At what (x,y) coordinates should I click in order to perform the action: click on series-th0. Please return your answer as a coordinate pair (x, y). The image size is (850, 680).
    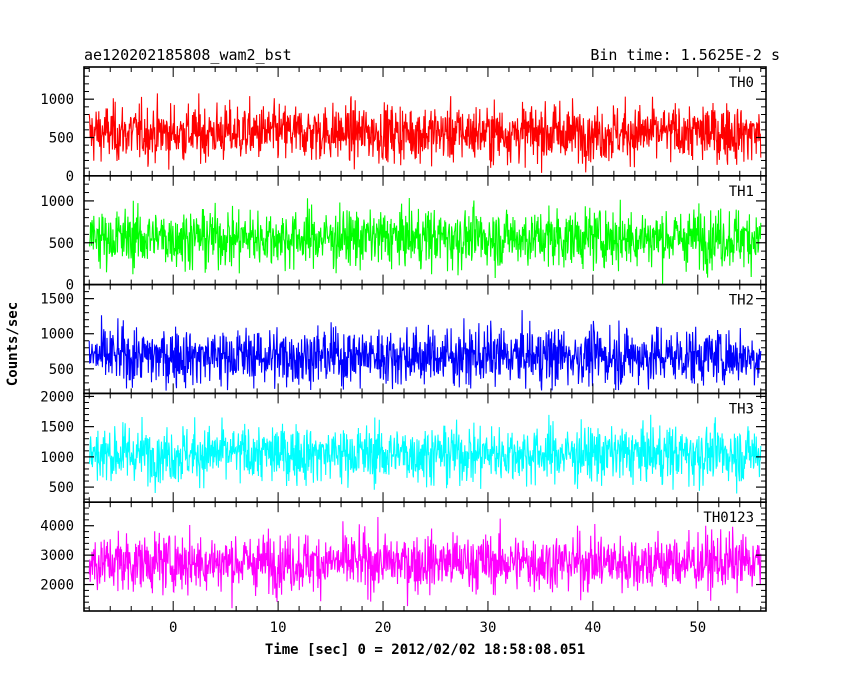
    Looking at the image, I should click on (425, 133).